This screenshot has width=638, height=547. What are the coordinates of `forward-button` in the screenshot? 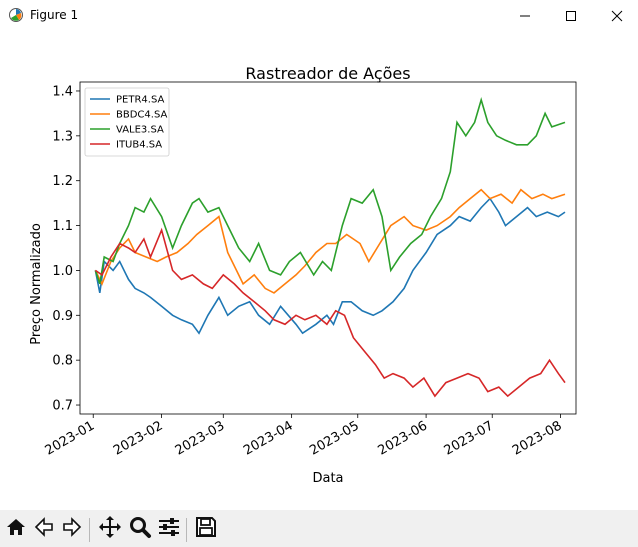 It's located at (72, 529).